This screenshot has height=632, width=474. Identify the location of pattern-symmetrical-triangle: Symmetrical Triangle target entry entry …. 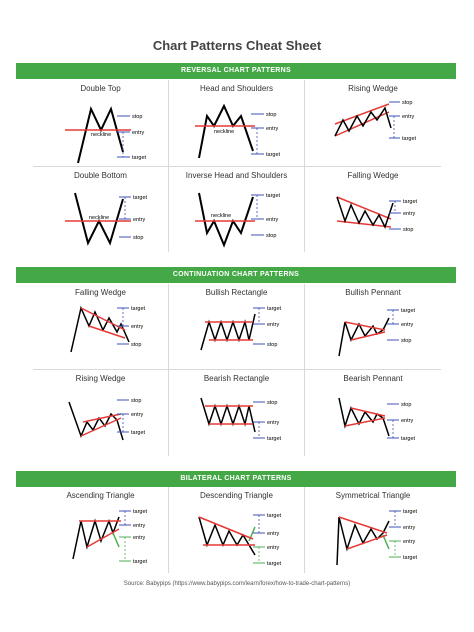
(373, 530).